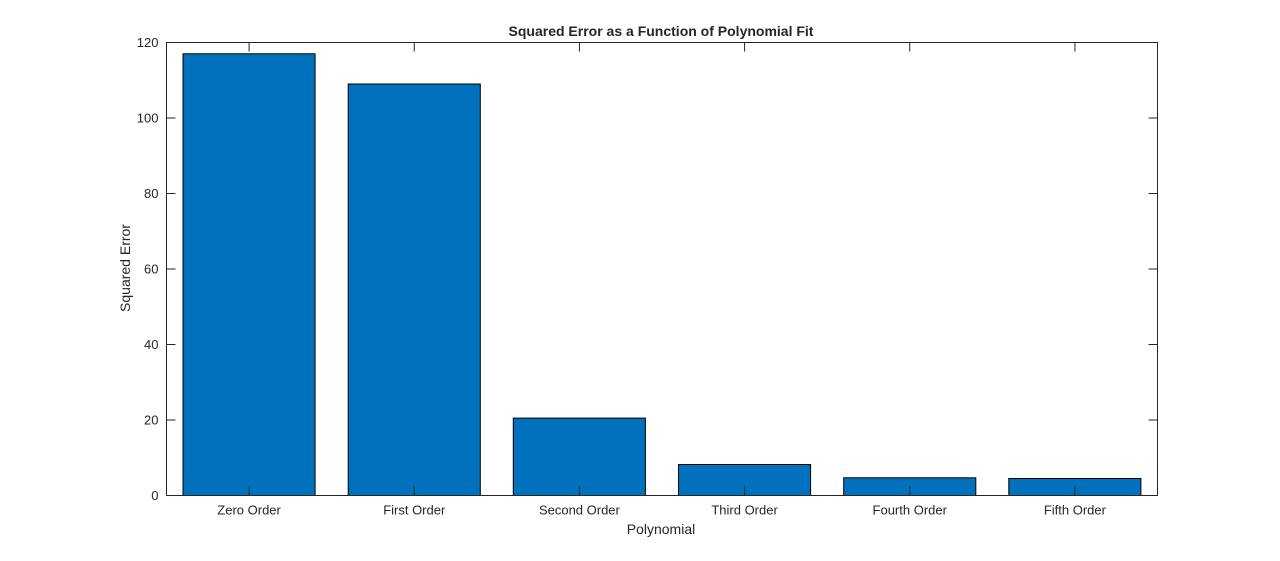 The image size is (1280, 561). I want to click on y-tick-label-0: 0, so click(154, 495).